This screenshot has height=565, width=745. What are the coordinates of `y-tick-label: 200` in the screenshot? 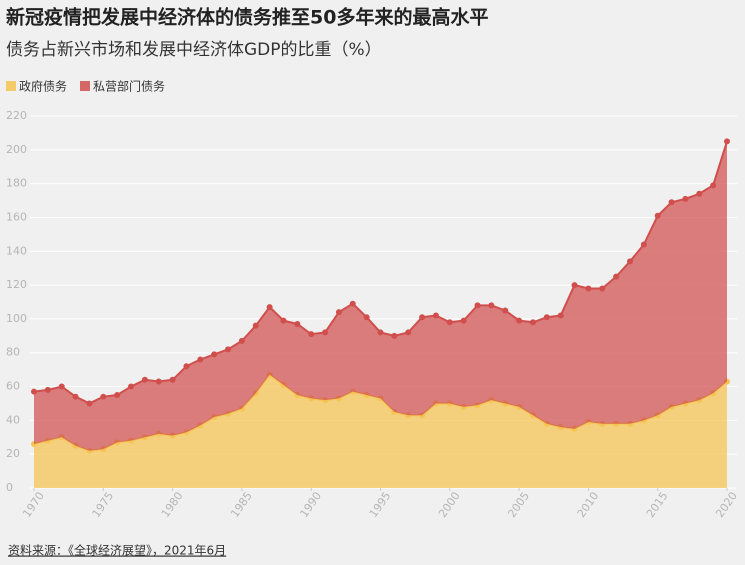 It's located at (16, 149).